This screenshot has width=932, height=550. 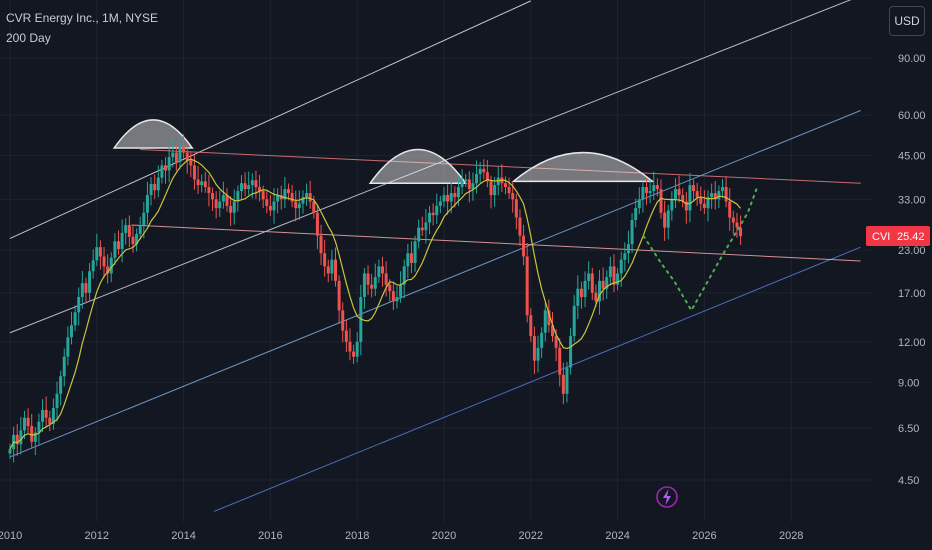 I want to click on x-tick-label: 2026, so click(x=704, y=536).